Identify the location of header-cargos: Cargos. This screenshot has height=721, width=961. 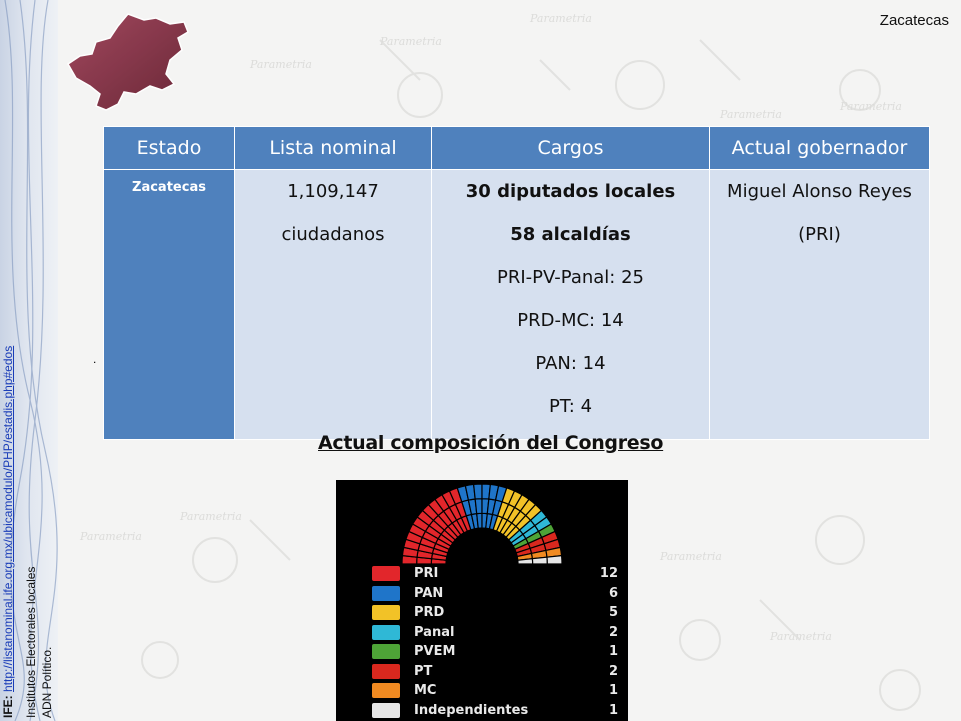
(570, 148).